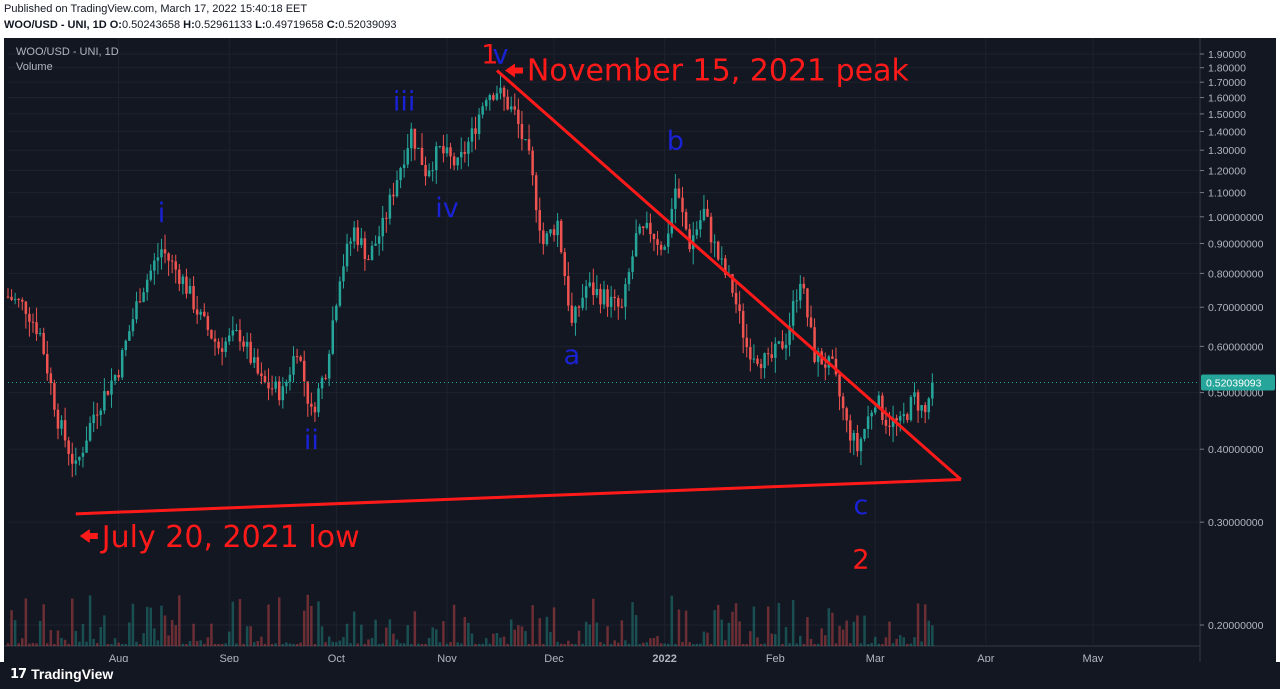 This screenshot has height=689, width=1280. What do you see at coordinates (554, 657) in the screenshot?
I see `time-tick-label: Dec` at bounding box center [554, 657].